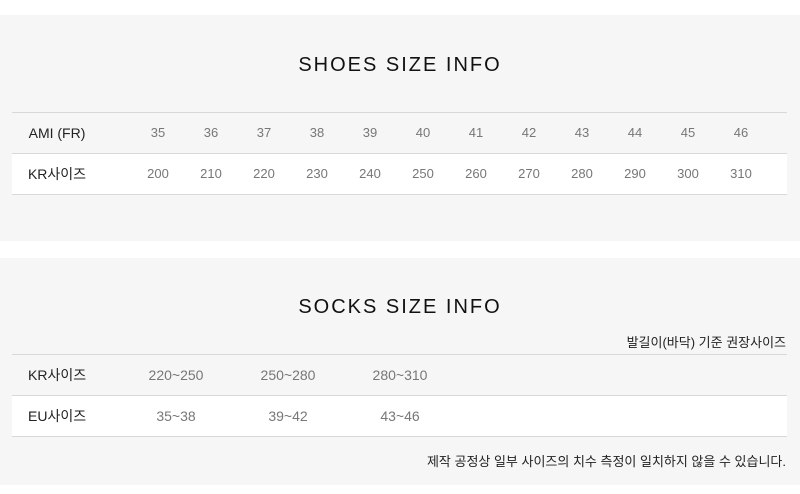 The image size is (800, 494). Describe the element at coordinates (688, 132) in the screenshot. I see `size-cell: 45` at that location.